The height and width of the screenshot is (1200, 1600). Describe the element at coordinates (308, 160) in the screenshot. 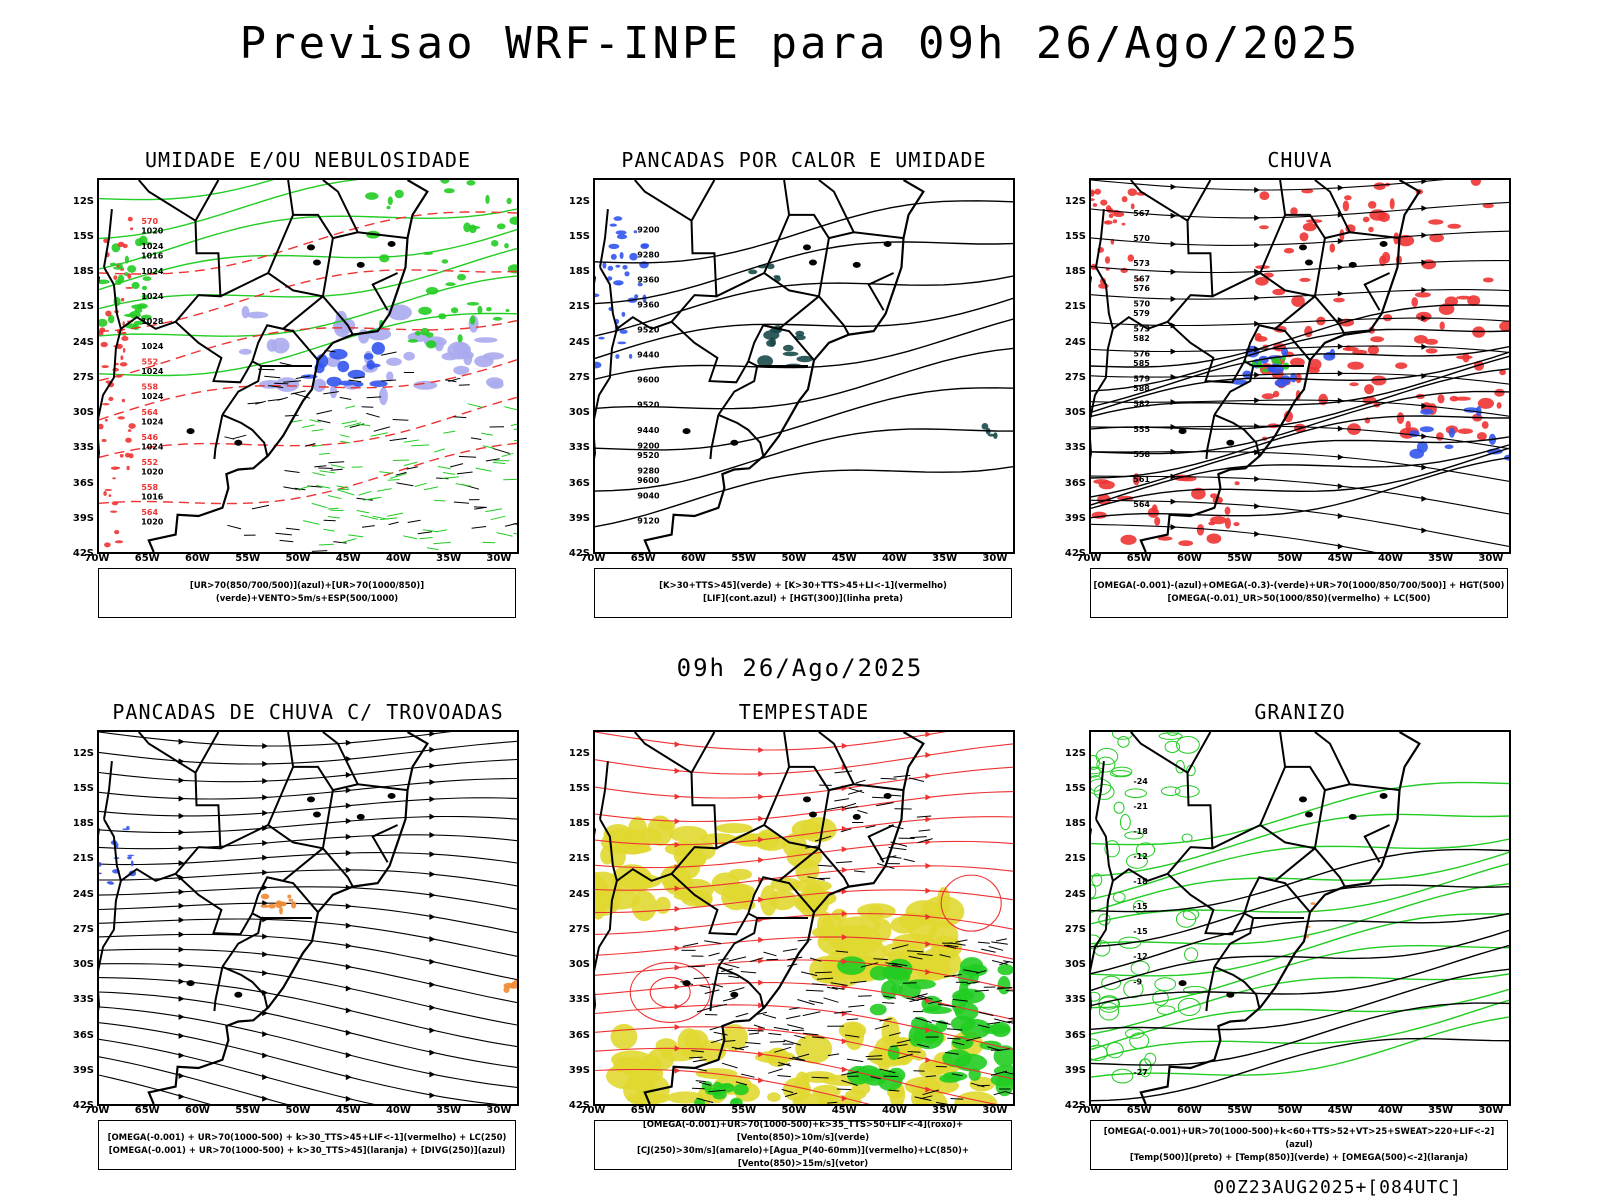

I see `panel-title: UMIDADE E/OU NEBULOSIDADE` at that location.